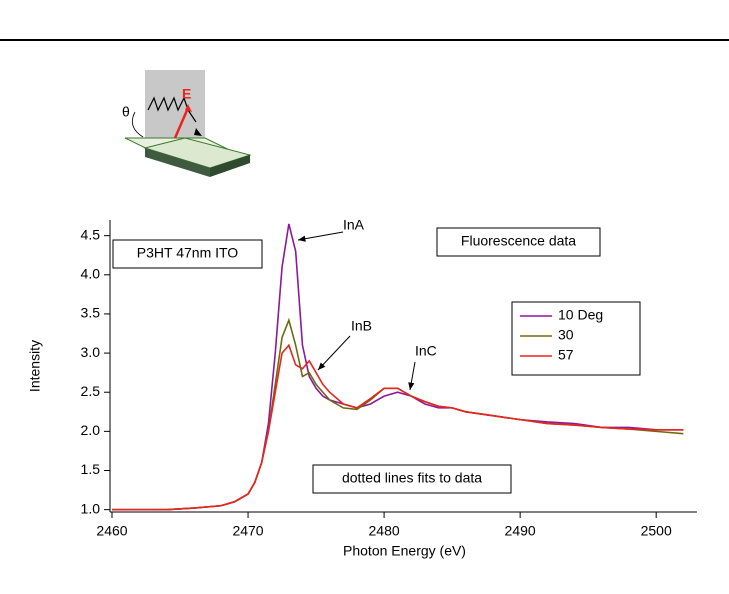 The width and height of the screenshot is (729, 594). I want to click on annotation: dotted lines fits to data, so click(412, 478).